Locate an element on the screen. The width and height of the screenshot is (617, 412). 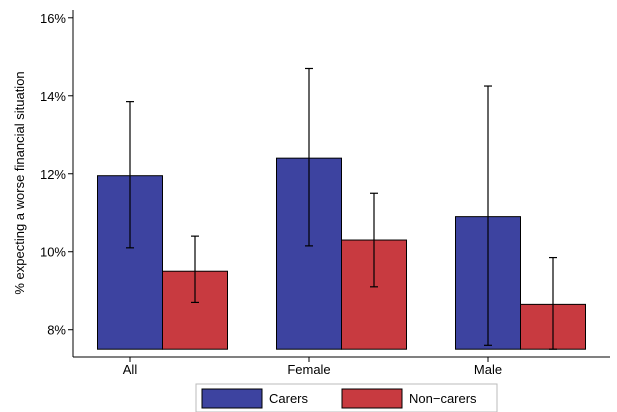
x-ticks: All Female Male is located at coordinates (312, 367).